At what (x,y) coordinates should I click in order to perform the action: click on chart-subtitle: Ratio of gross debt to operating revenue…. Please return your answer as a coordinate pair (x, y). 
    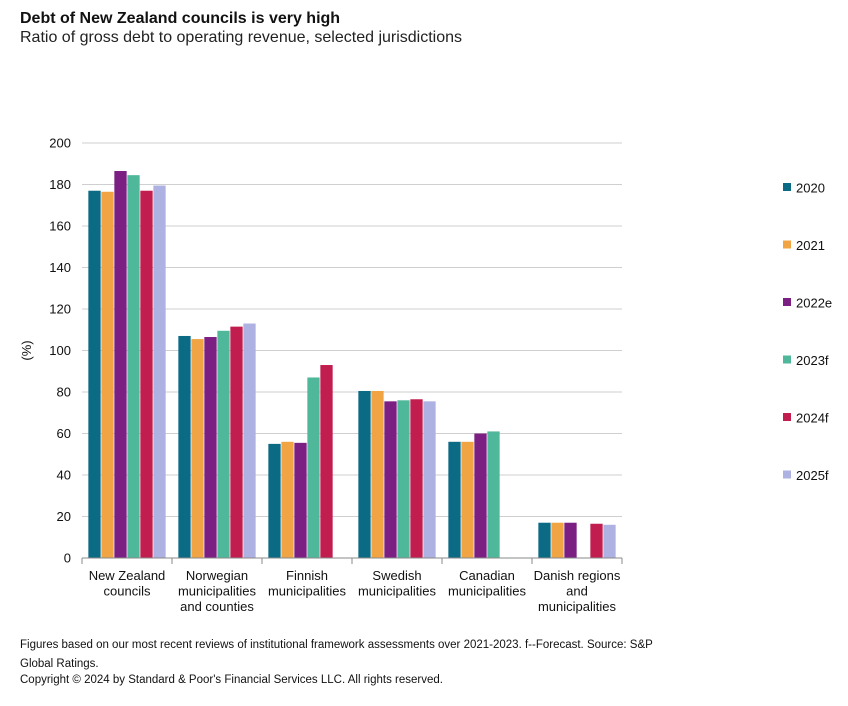
    Looking at the image, I should click on (241, 37).